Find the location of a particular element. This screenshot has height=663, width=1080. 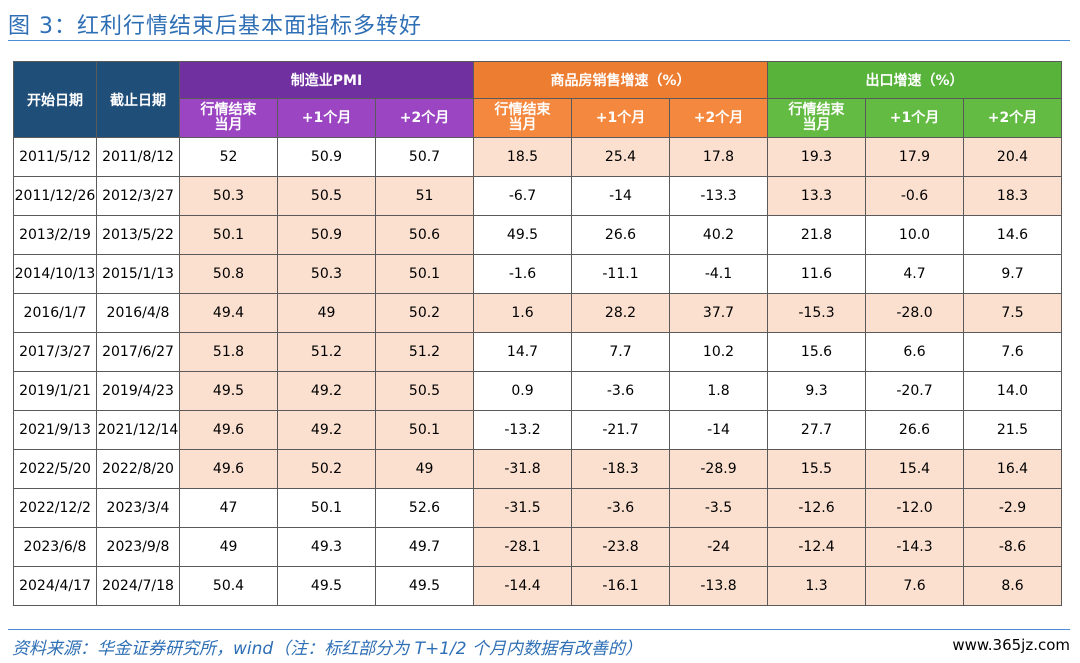

export-value-cell: 15.5 is located at coordinates (816, 469).